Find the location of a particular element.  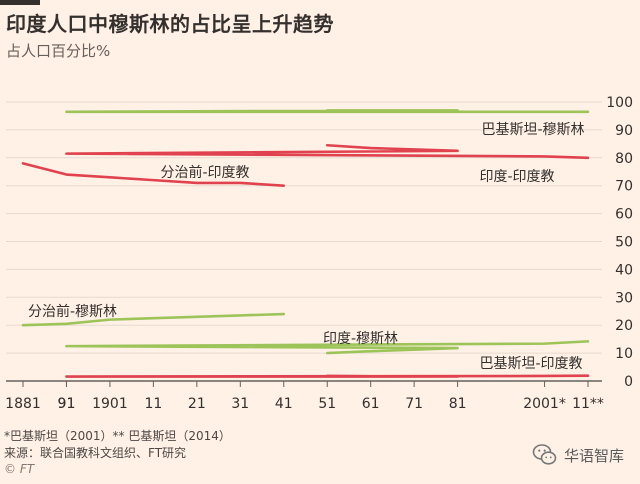

x-tick-label: 51 is located at coordinates (327, 404).